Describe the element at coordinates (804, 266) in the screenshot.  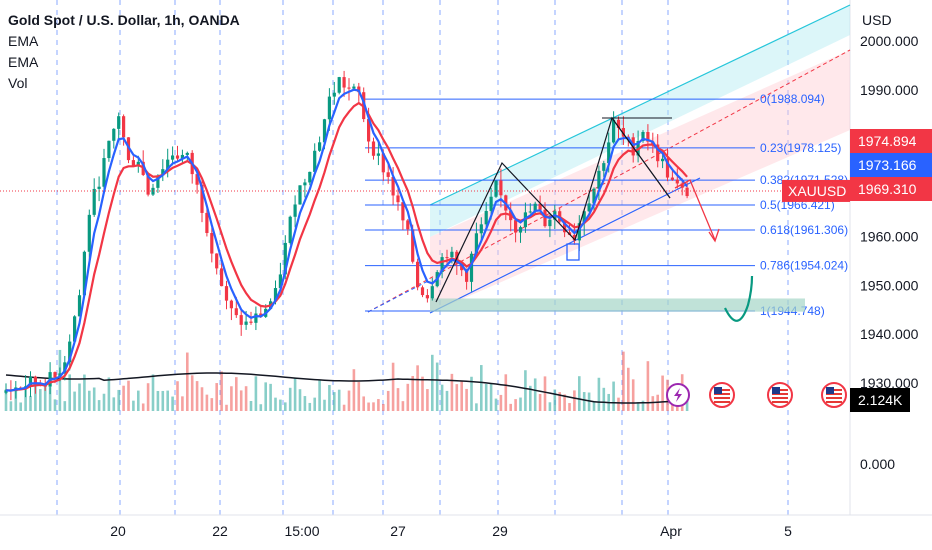
I see `fib-level-label: 0.786(1954.024)` at that location.